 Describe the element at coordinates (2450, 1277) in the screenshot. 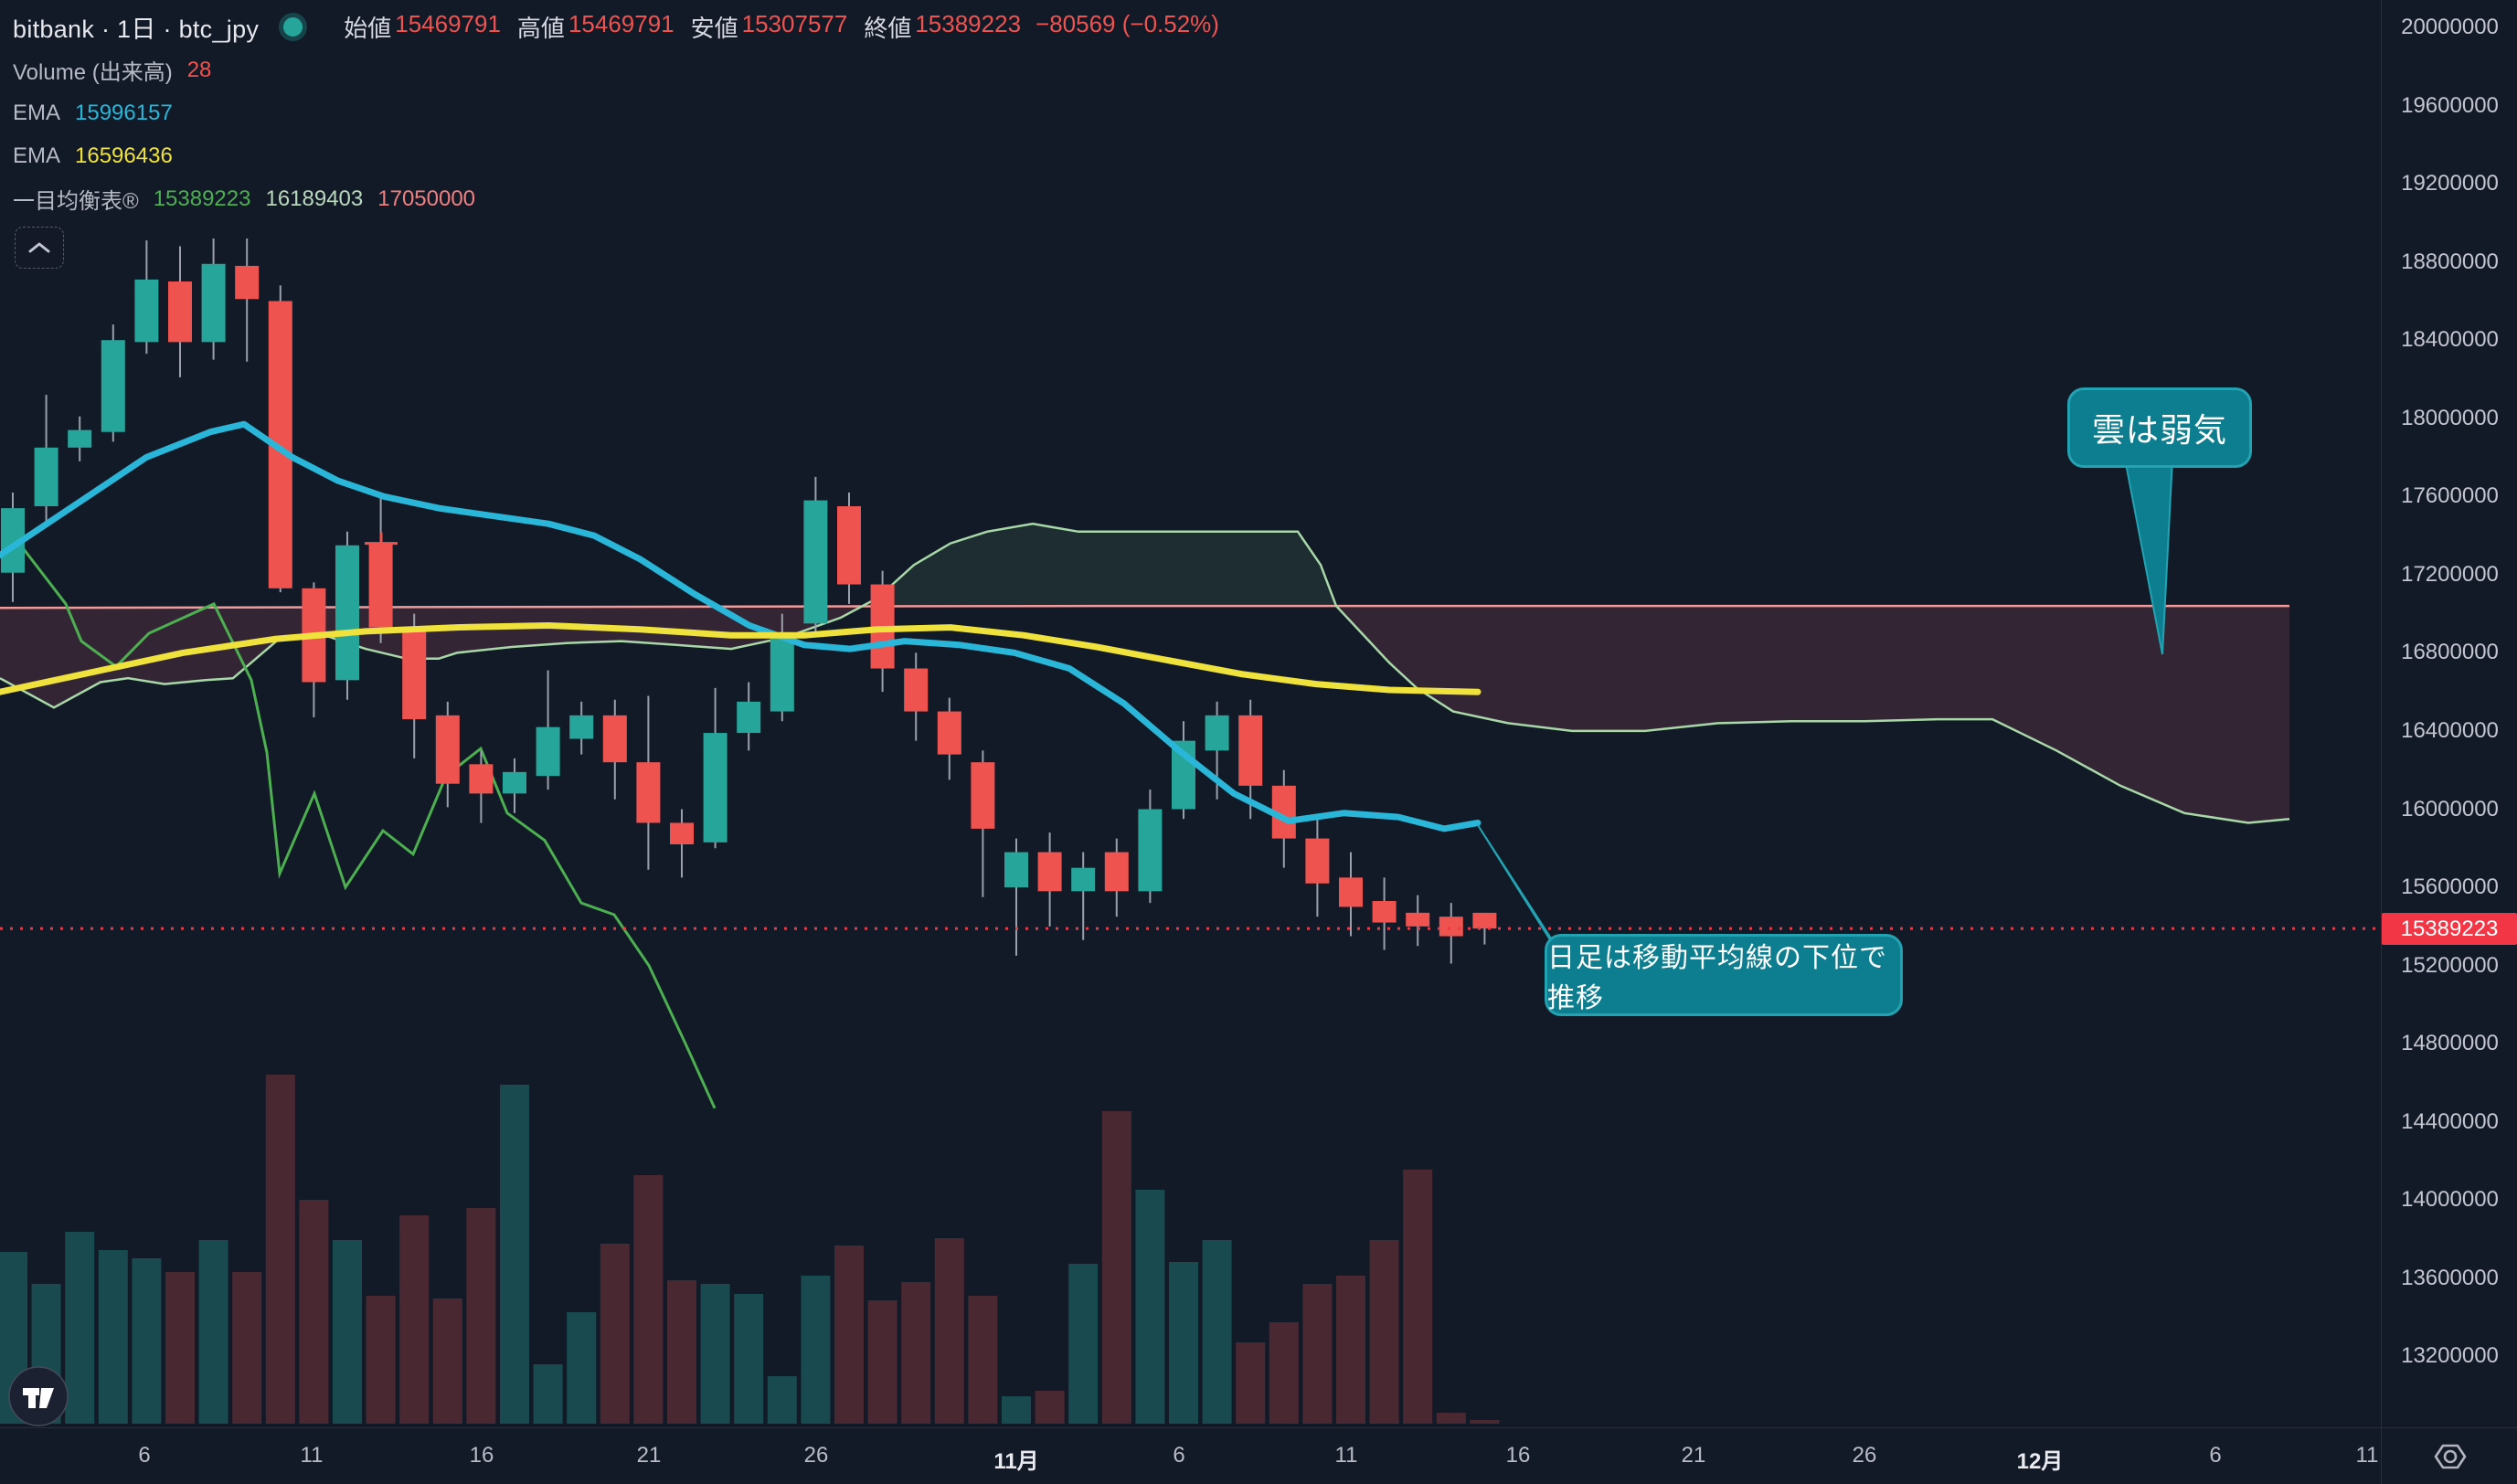

I see `price-tick-label: 13600000` at that location.